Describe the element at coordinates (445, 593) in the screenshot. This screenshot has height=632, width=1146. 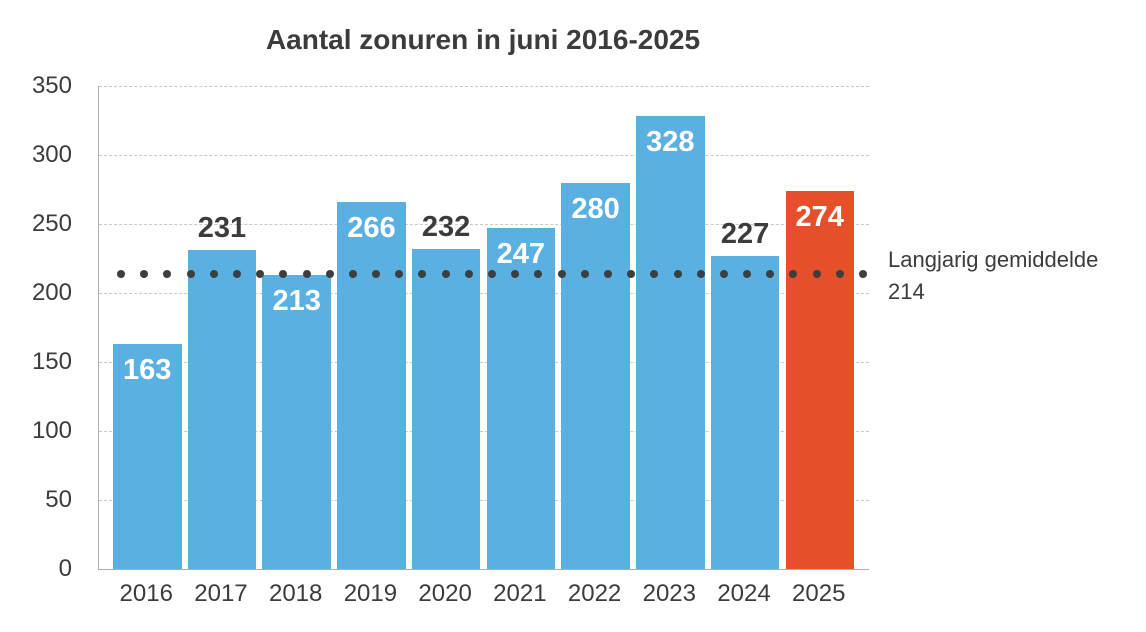
I see `x-tick-label-2020: 2020` at that location.